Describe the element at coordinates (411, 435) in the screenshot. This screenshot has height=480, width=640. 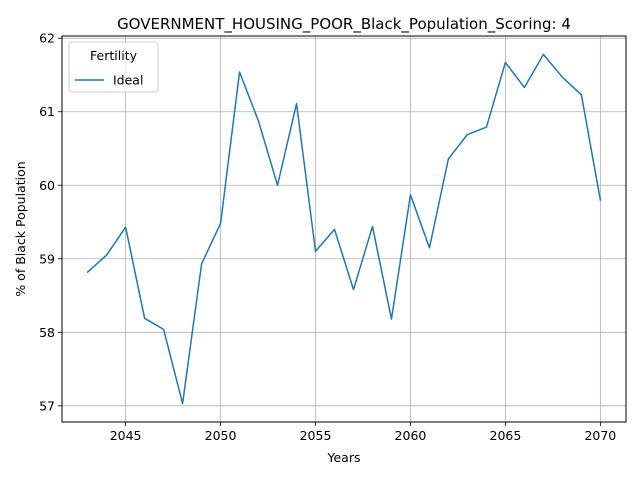
I see `x-tick-label: 2060` at that location.